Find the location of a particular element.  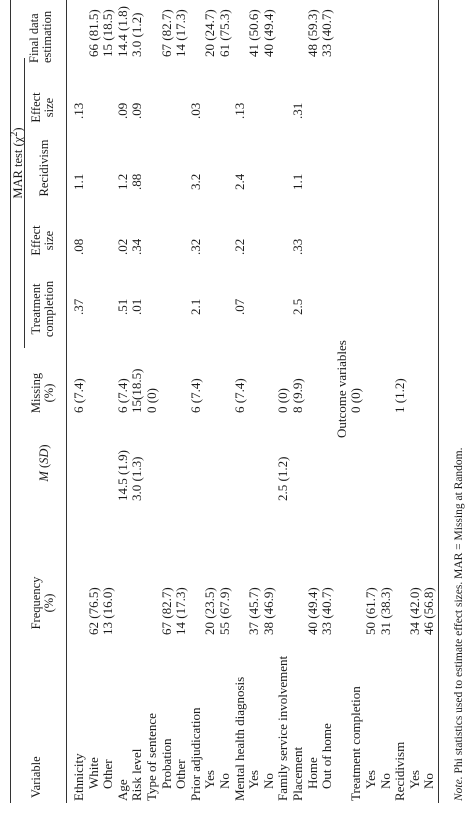

cell-es2: .31 is located at coordinates (297, 110).